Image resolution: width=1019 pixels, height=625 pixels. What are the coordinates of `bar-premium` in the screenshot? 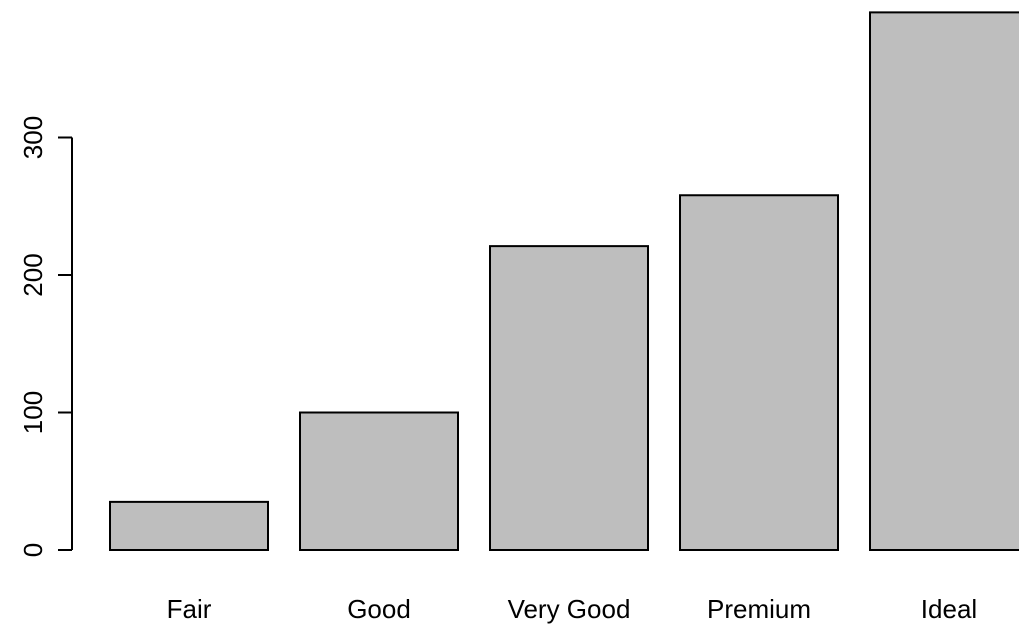 It's located at (759, 372).